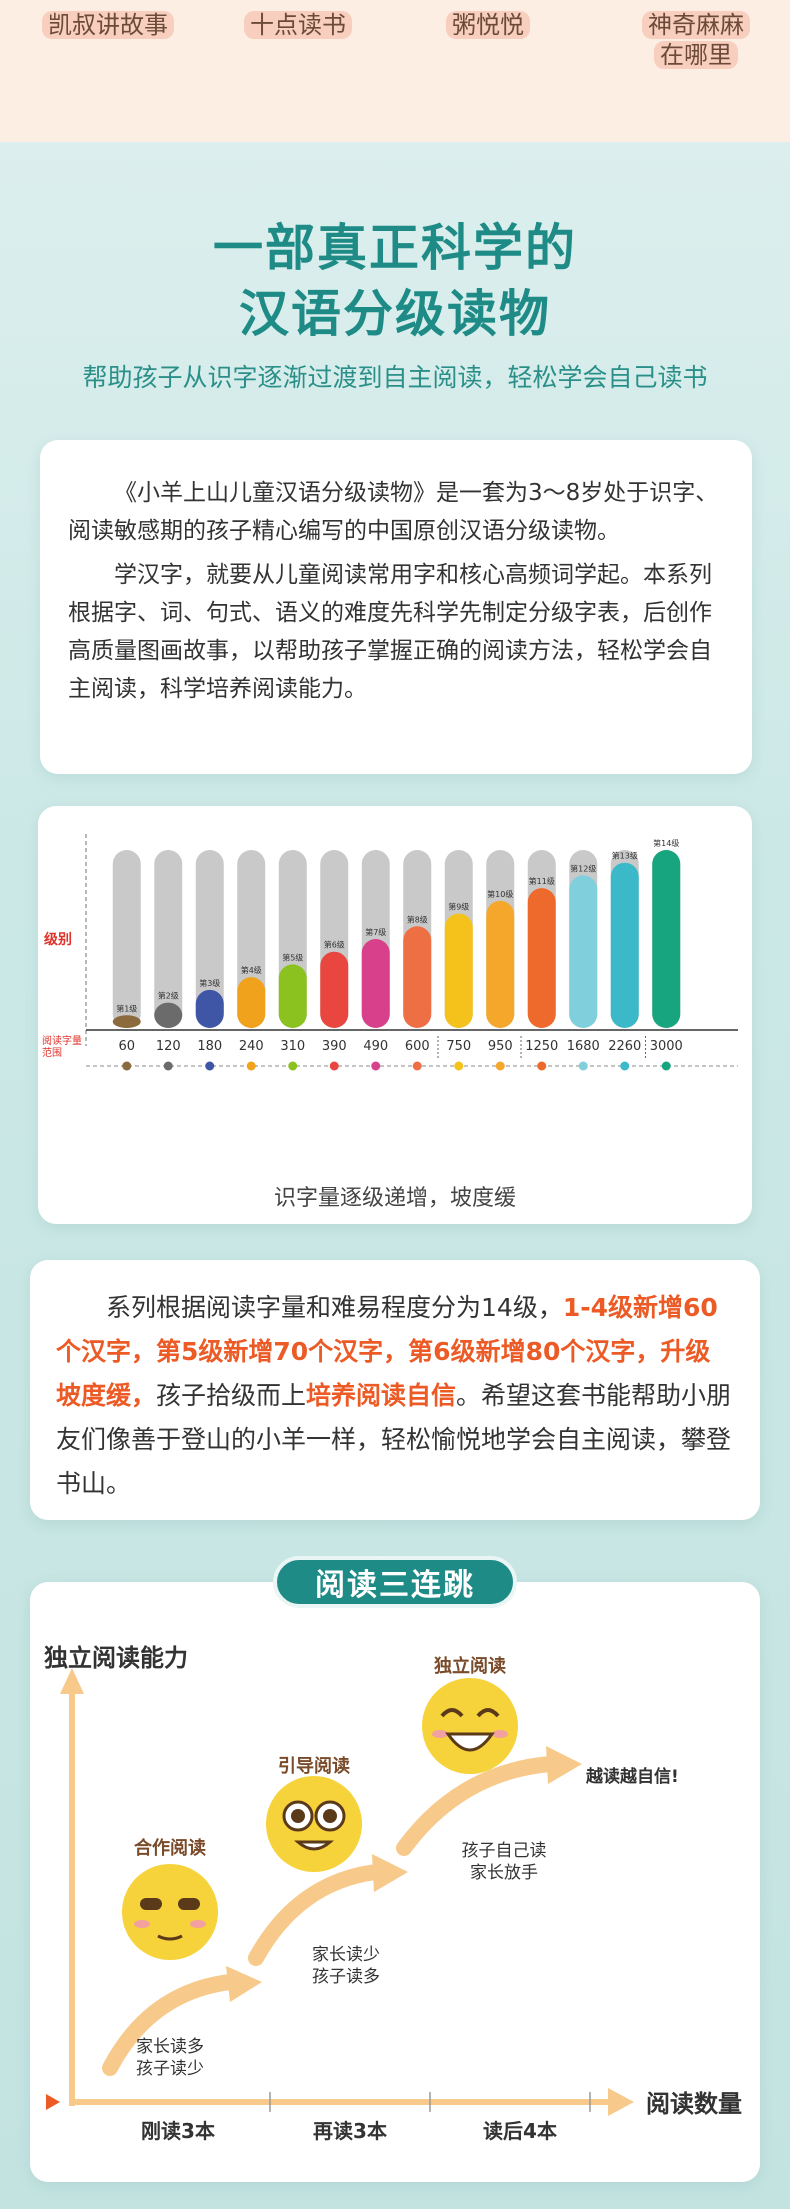  What do you see at coordinates (564, 1765) in the screenshot?
I see `jump-arrow-3-head-icon` at bounding box center [564, 1765].